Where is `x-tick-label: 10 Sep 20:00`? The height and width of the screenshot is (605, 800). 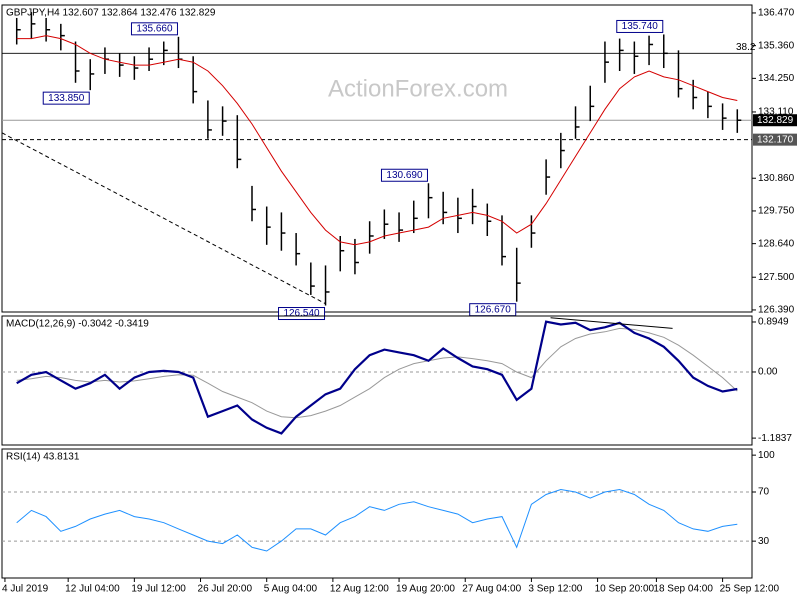 x-tick-label: 10 Sep 20:00 is located at coordinates (625, 589).